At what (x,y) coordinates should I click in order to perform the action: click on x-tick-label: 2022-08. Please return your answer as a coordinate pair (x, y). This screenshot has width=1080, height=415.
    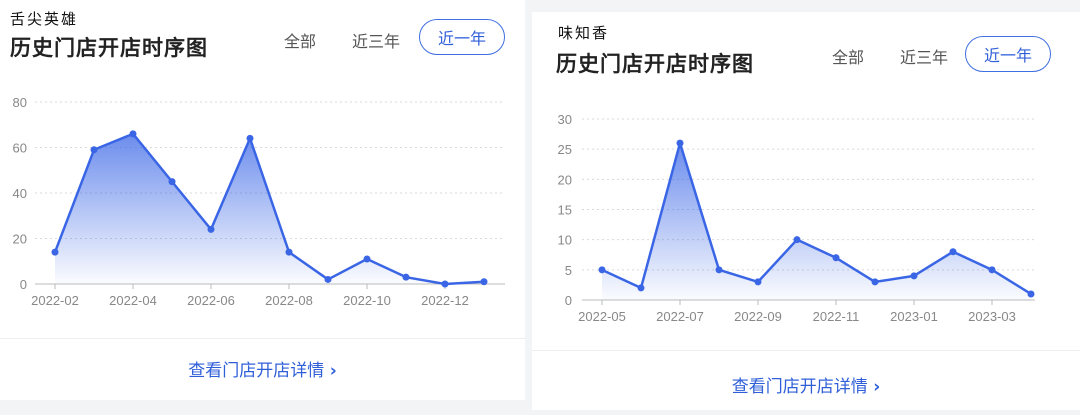
    Looking at the image, I should click on (289, 300).